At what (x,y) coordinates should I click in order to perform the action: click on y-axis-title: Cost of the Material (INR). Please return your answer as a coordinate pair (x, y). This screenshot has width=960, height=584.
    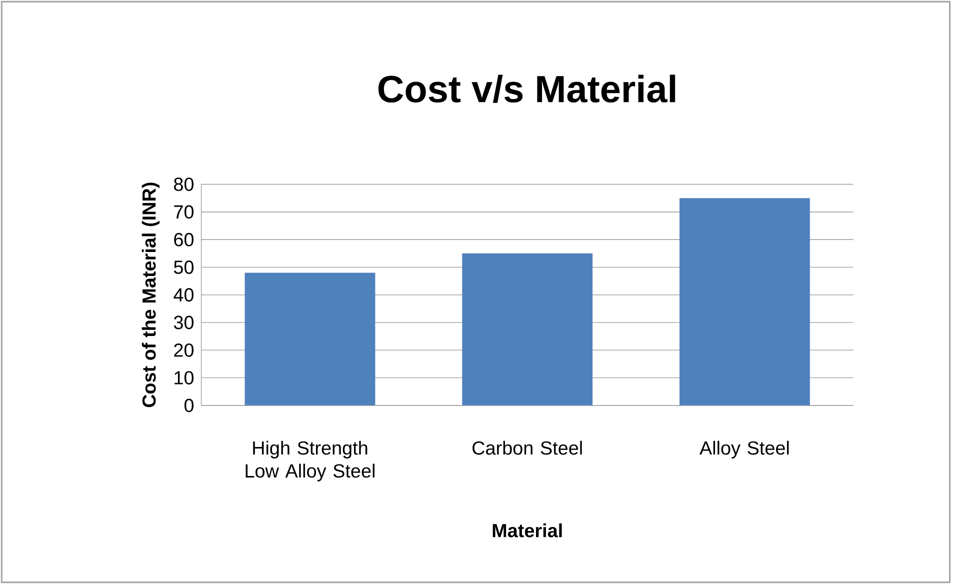
    Looking at the image, I should click on (151, 295).